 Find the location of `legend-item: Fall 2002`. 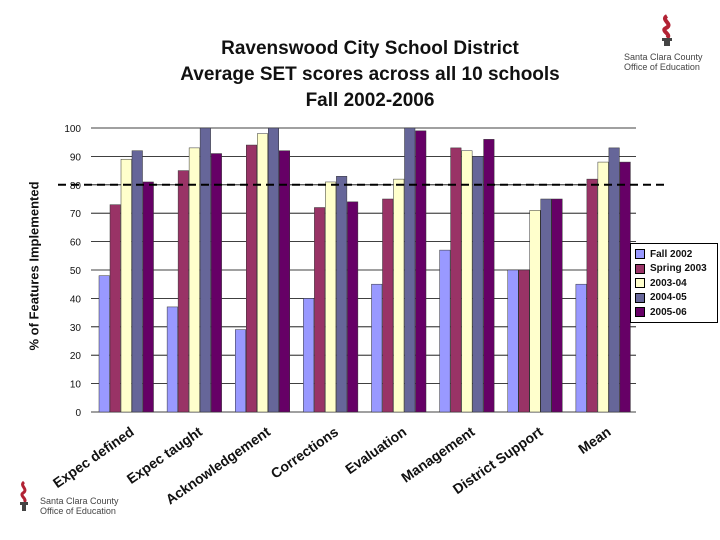

legend-item: Fall 2002 is located at coordinates (676, 254).